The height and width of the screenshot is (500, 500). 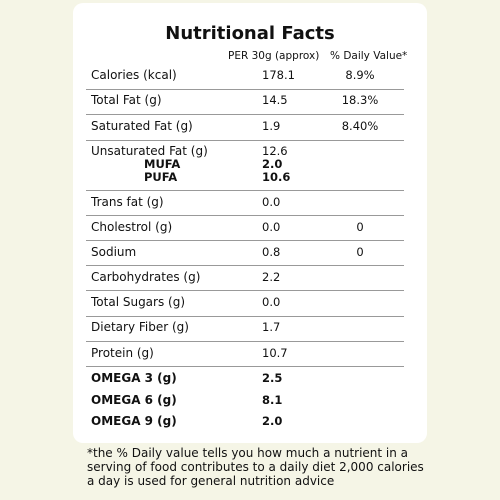 I want to click on column-header: PER 30g (approx), so click(x=274, y=56).